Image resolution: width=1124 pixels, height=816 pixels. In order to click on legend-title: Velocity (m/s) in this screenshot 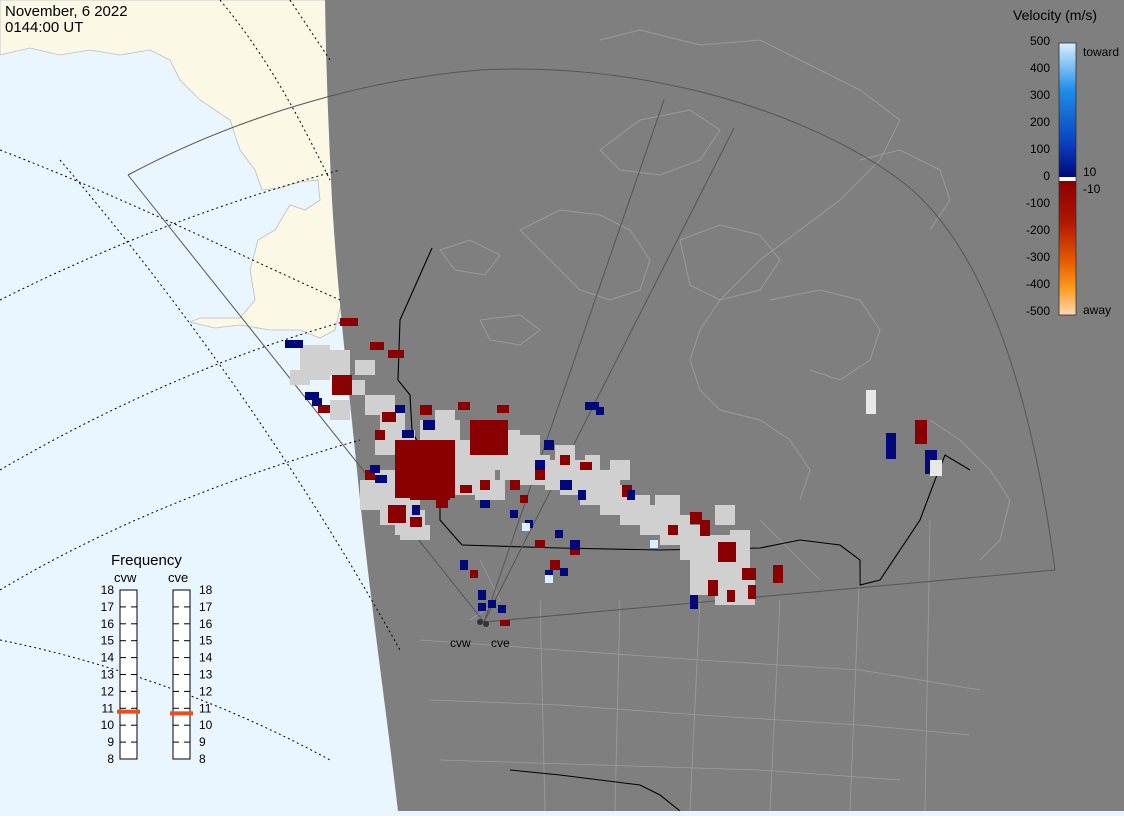, I will do `click(1055, 15)`.